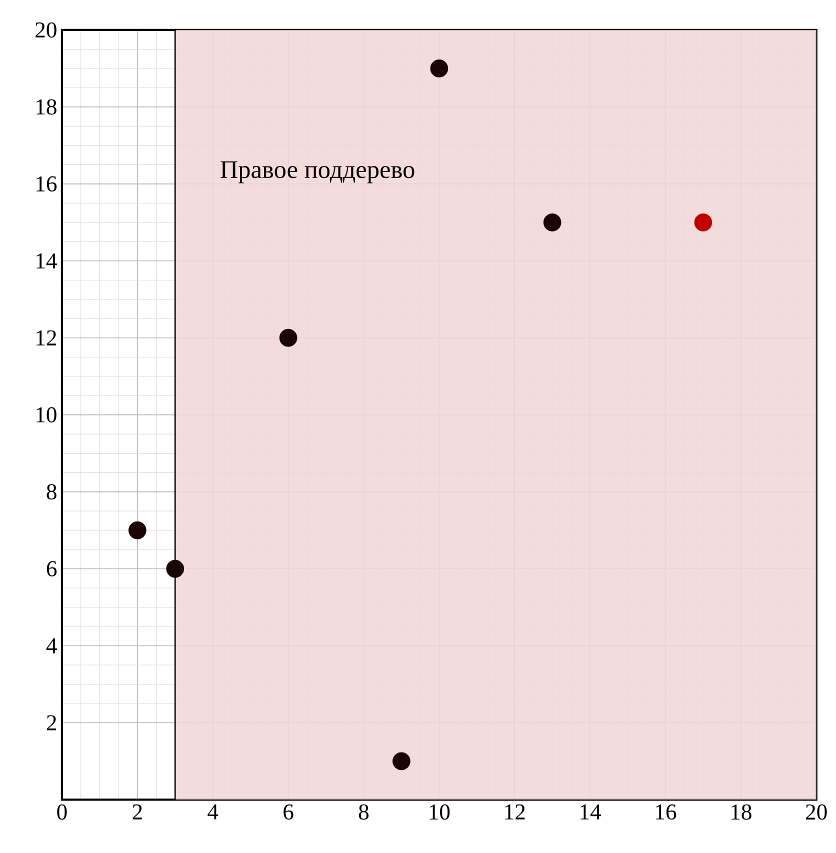 This screenshot has width=836, height=853. I want to click on y-tick-label: 10, so click(46, 414).